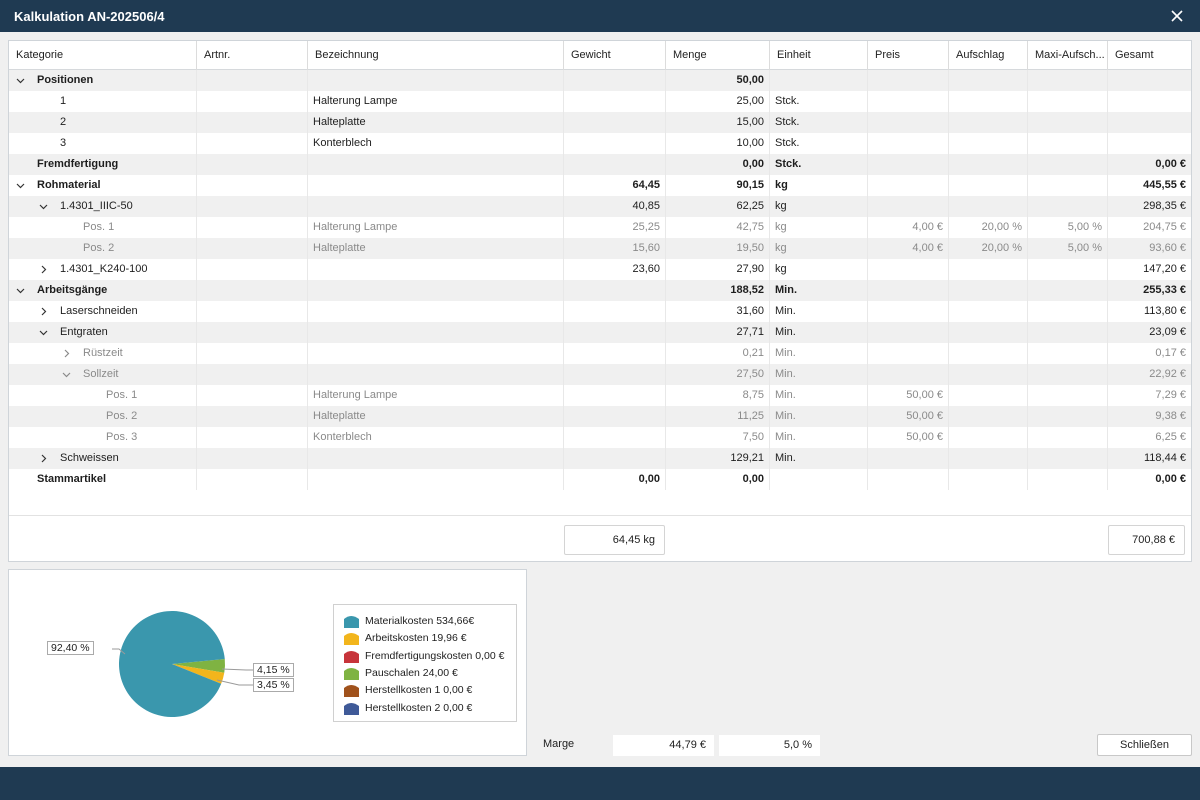 The width and height of the screenshot is (1200, 800). Describe the element at coordinates (614, 55) in the screenshot. I see `column-header-gewicht: Gewicht` at that location.